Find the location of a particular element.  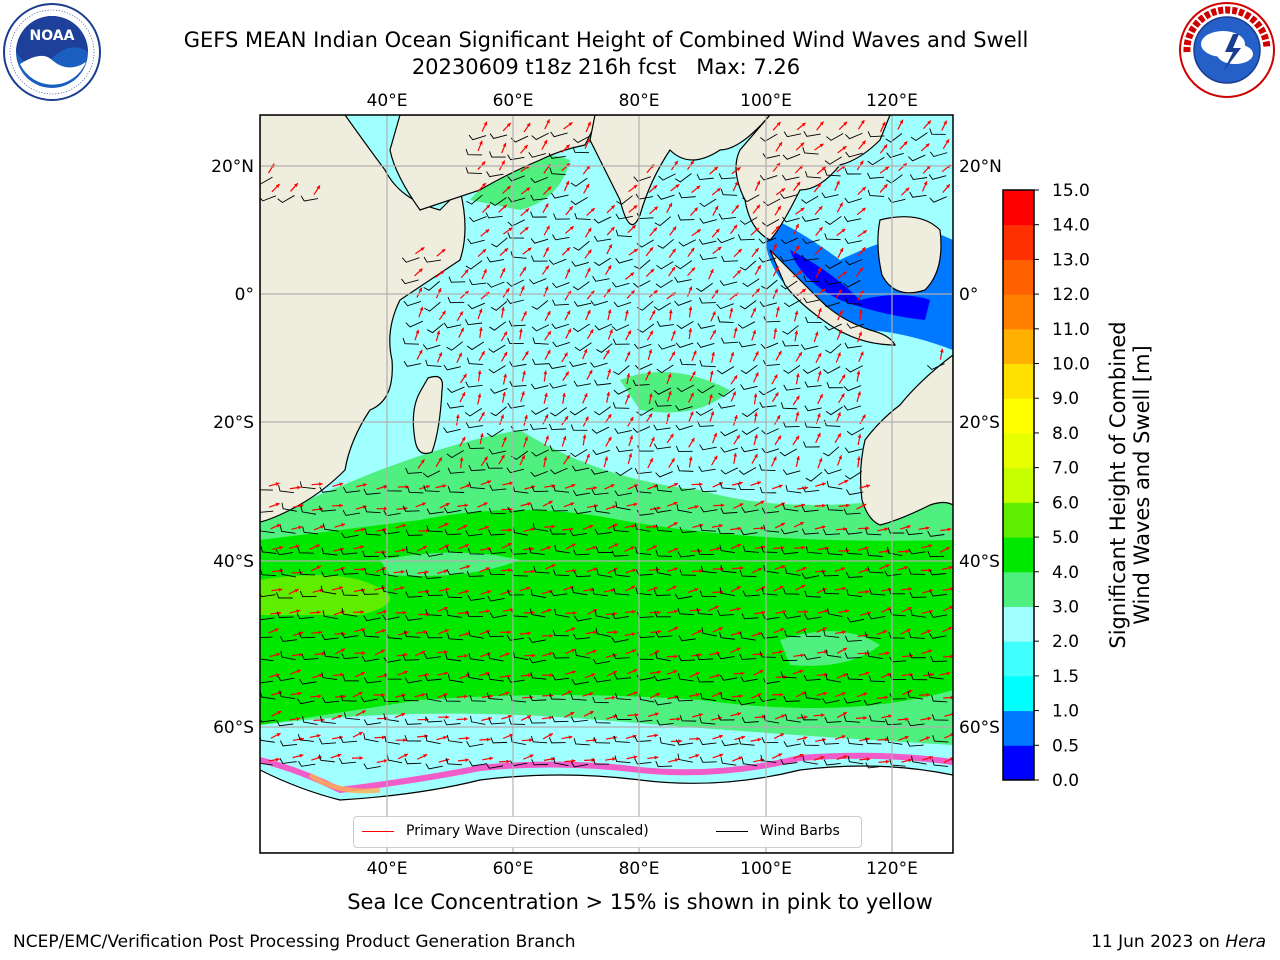

lon-tick-top-80e: 80°E is located at coordinates (639, 101).